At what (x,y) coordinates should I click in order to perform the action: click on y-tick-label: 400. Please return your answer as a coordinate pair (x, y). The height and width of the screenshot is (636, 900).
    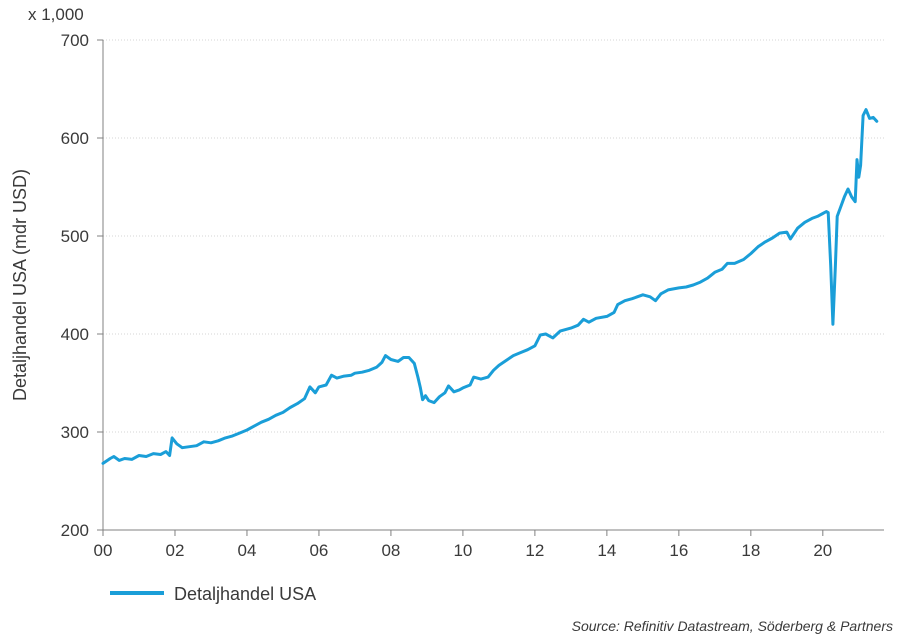
    Looking at the image, I should click on (75, 334).